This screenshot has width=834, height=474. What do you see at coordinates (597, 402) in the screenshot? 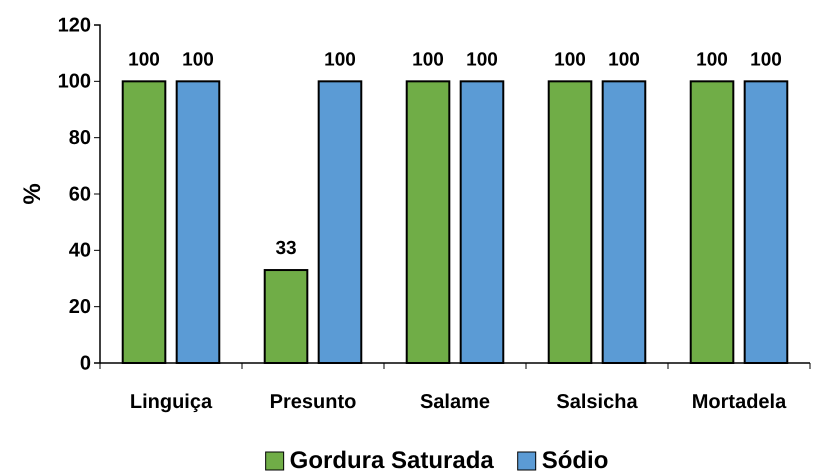
I see `x-tick-label: Salsicha` at bounding box center [597, 402].